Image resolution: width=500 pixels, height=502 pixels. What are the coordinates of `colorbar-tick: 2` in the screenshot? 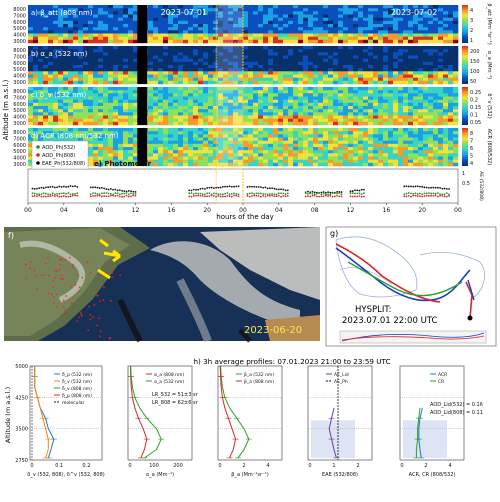 It's located at (471, 31).